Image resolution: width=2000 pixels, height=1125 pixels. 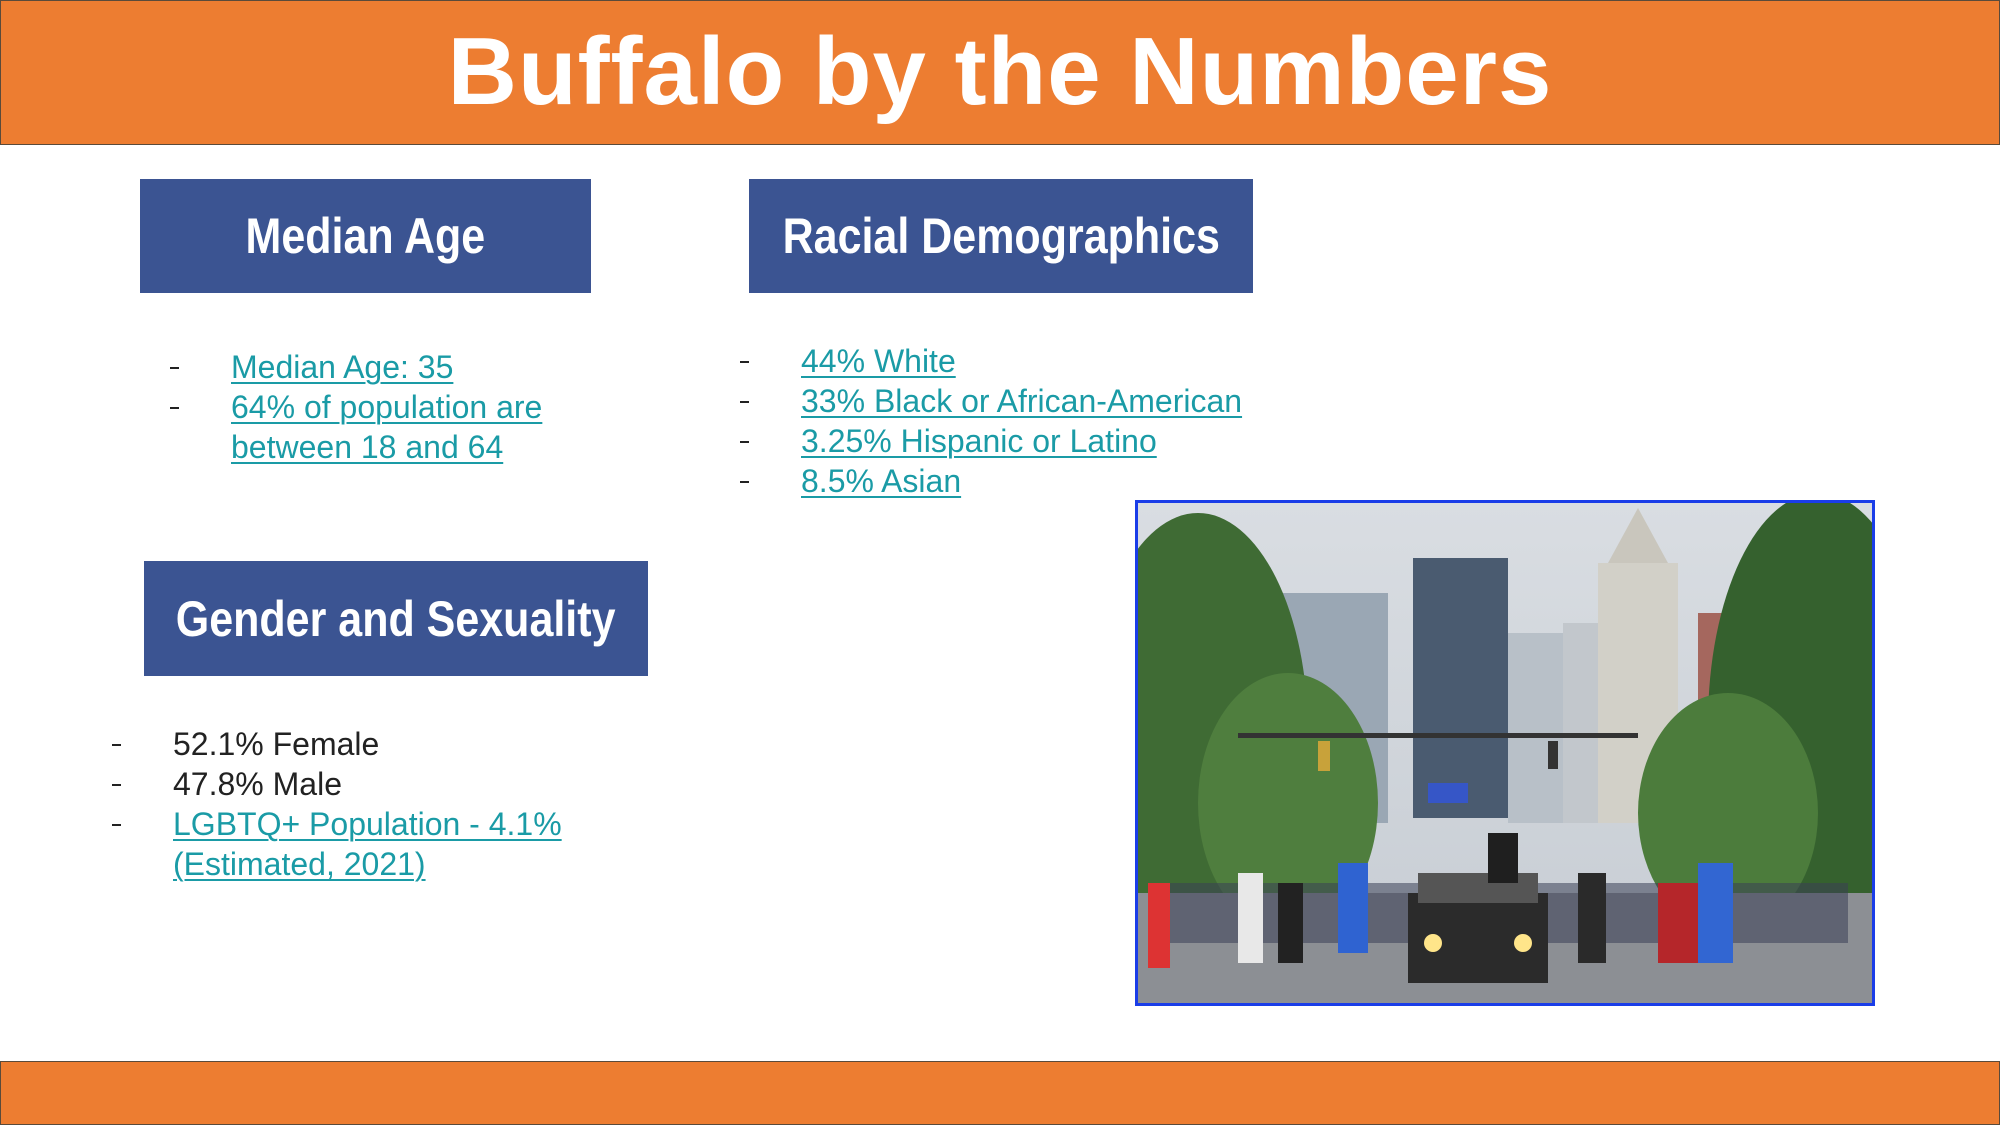 I want to click on slide-title: Buffalo by the Numbers, so click(x=1000, y=71).